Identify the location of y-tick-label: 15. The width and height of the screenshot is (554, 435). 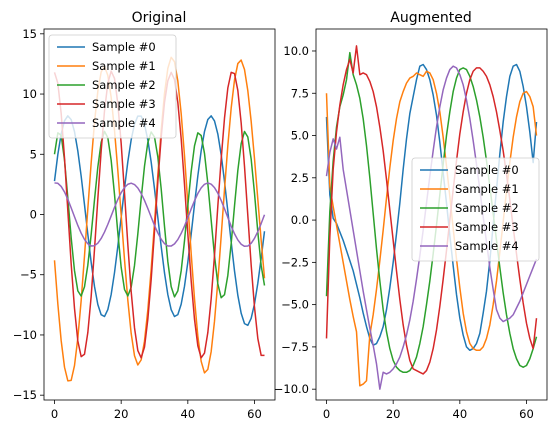
(29, 34).